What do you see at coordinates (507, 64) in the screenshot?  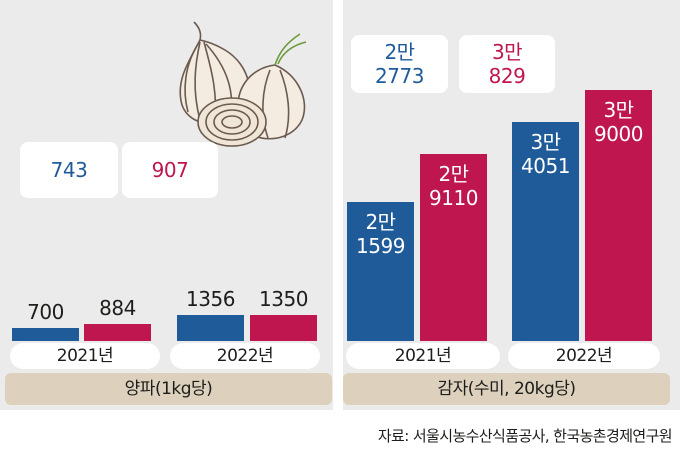 I see `highlight-value-box: 3만 829` at bounding box center [507, 64].